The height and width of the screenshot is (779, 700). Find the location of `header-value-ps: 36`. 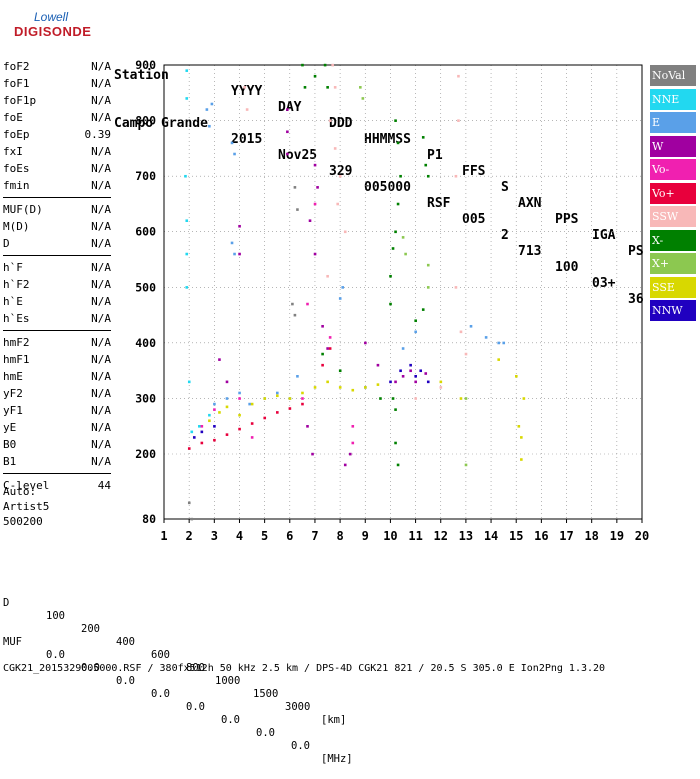

header-value-ps: 36 is located at coordinates (636, 299).